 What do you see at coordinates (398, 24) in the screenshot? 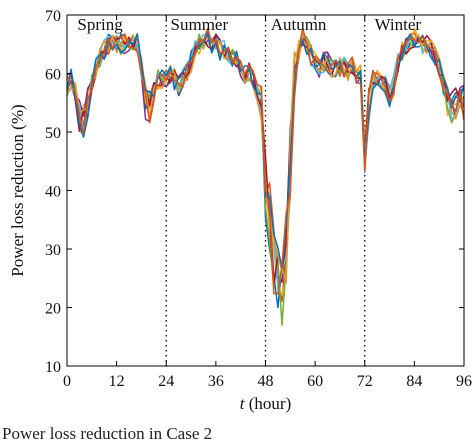
I see `season-label-winter: Winter` at bounding box center [398, 24].